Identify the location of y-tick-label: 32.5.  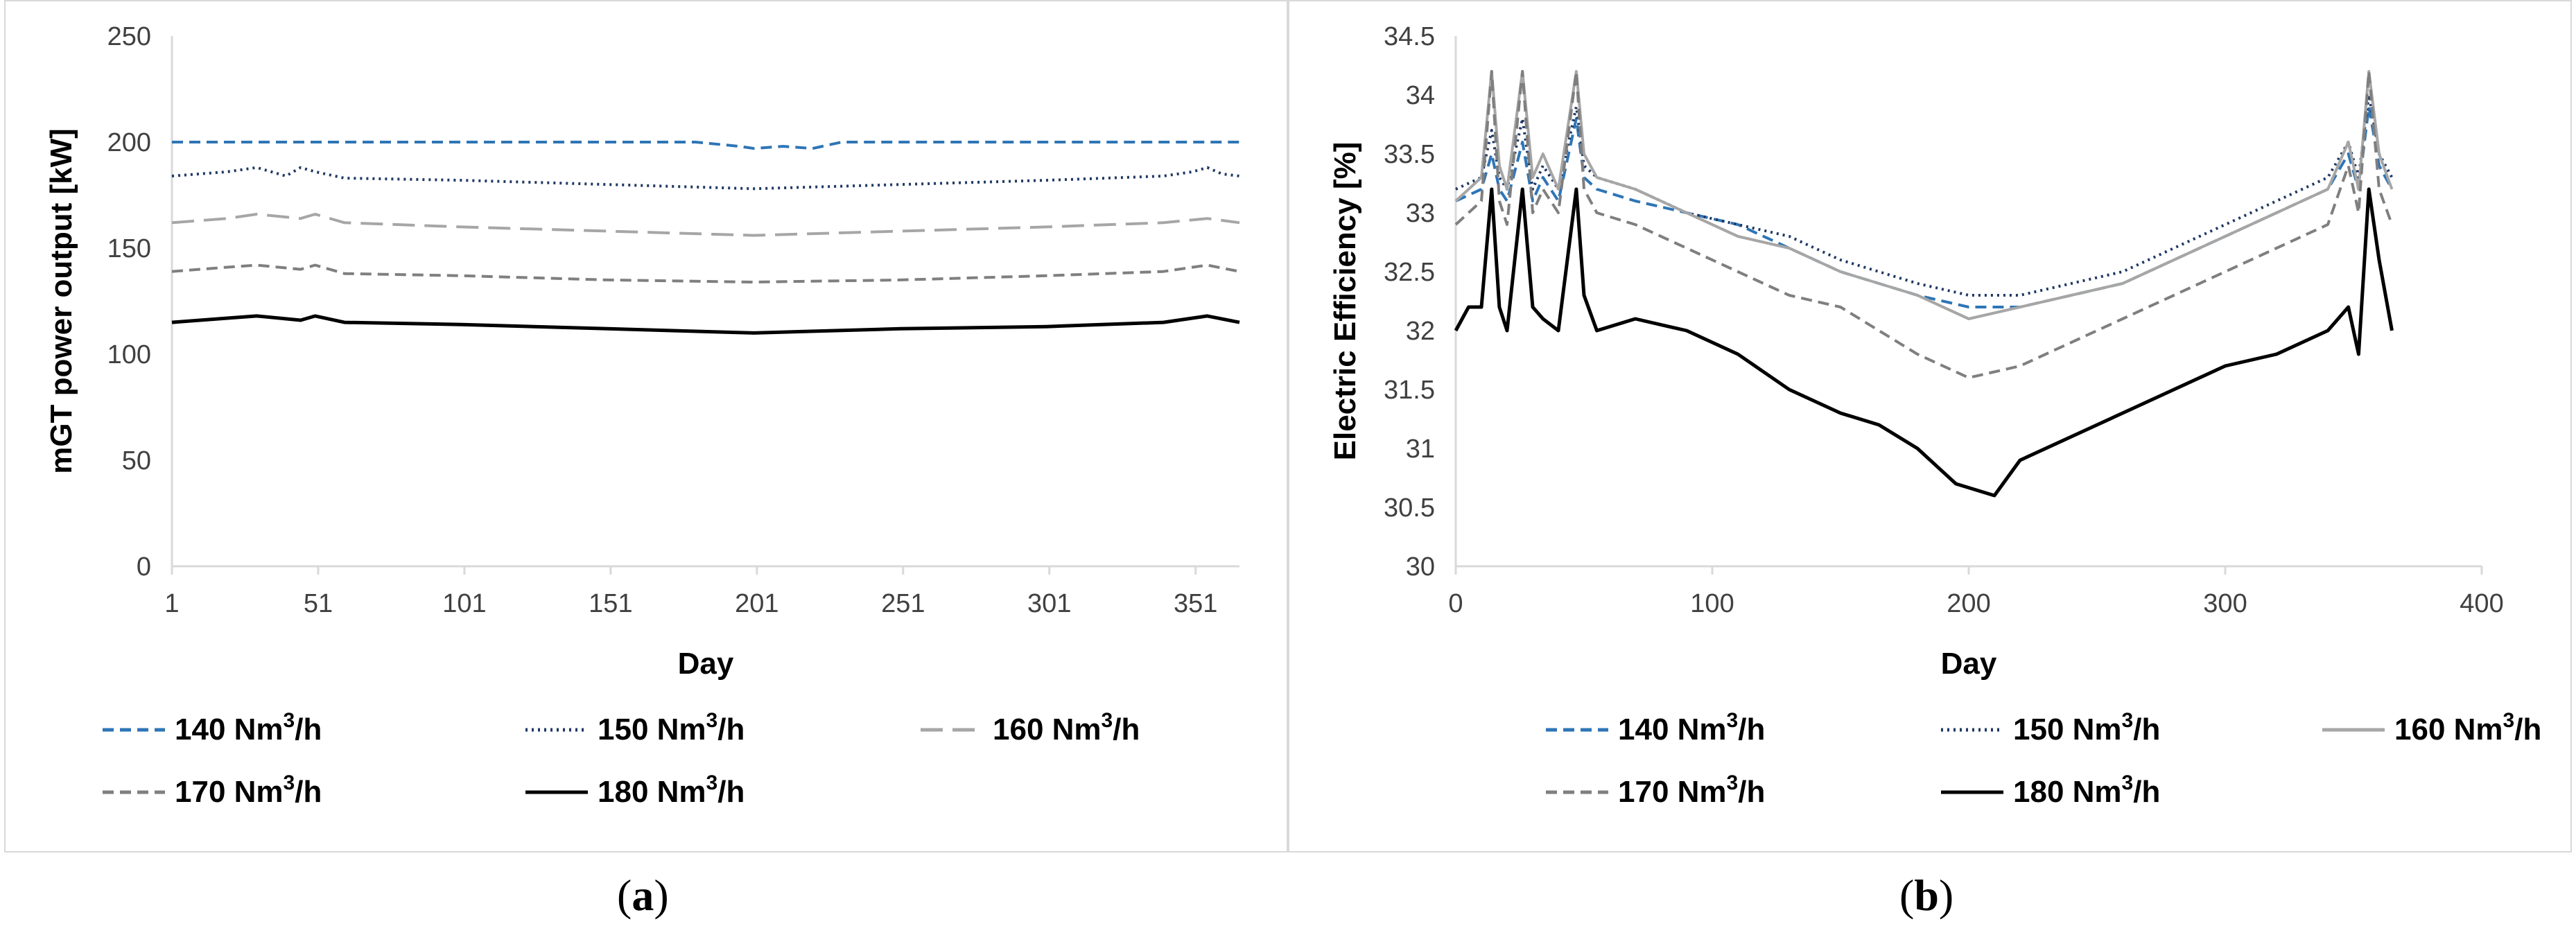
(1409, 272).